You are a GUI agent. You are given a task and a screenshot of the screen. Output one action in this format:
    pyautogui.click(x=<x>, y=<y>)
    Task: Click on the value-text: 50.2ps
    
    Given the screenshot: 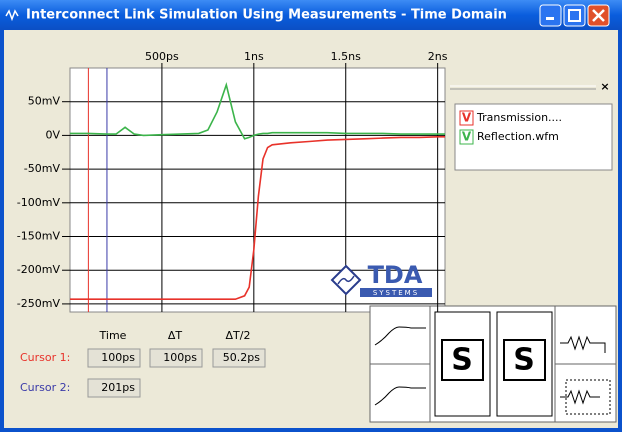 What is the action you would take?
    pyautogui.click(x=241, y=357)
    